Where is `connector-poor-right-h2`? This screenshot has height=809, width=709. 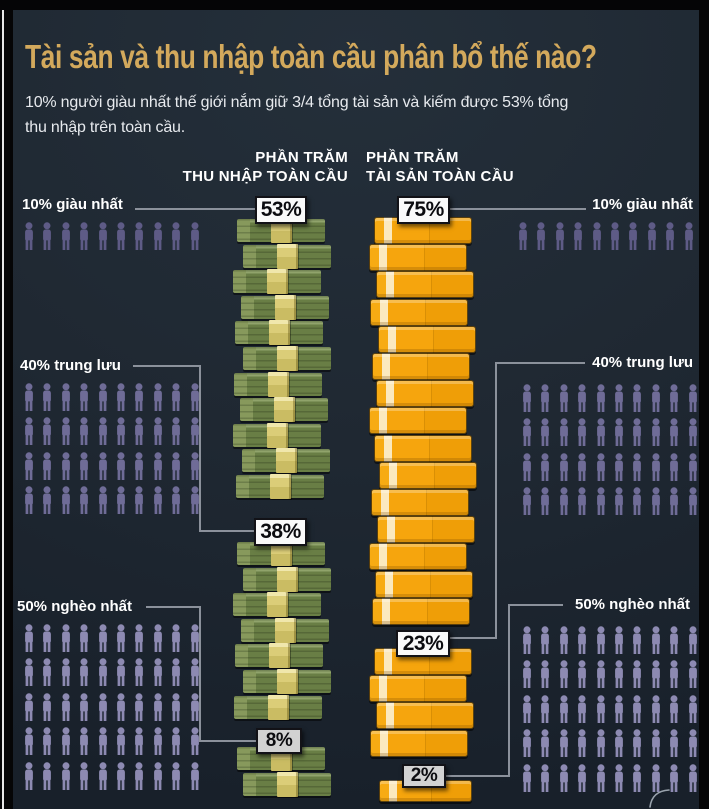
connector-poor-right-h2 is located at coordinates (478, 776).